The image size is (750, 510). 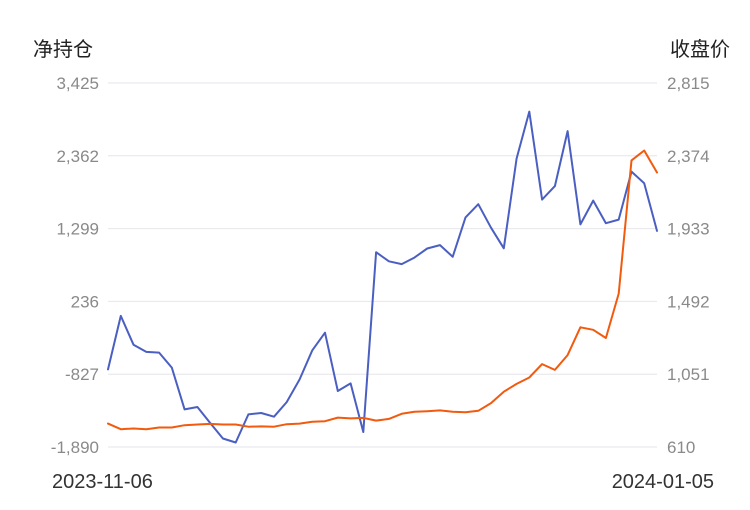 What do you see at coordinates (688, 265) in the screenshot?
I see `right-axis-ticks: 2,815 2,374 1,933 1,492 1,051 610` at bounding box center [688, 265].